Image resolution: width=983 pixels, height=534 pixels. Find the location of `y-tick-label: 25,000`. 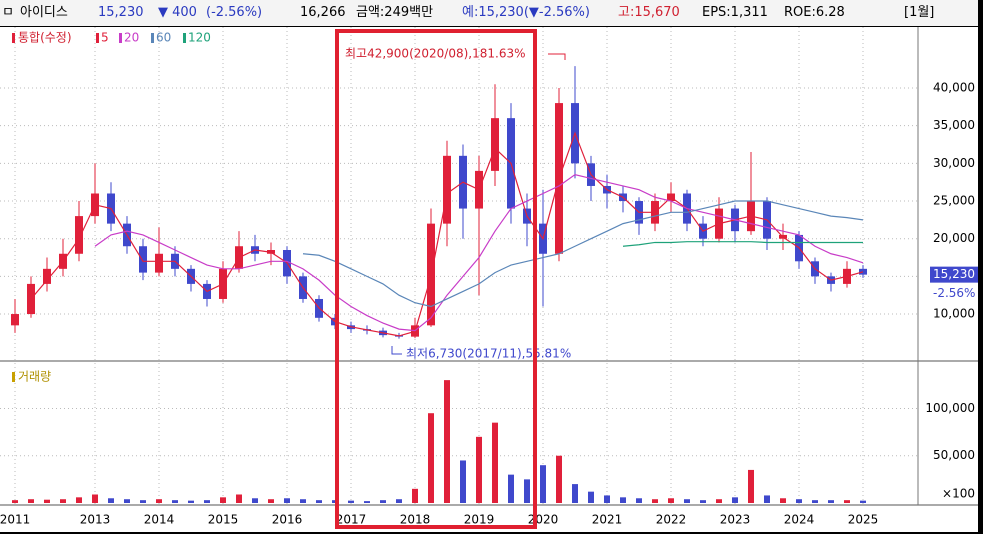

y-tick-label: 25,000 is located at coordinates (954, 201).